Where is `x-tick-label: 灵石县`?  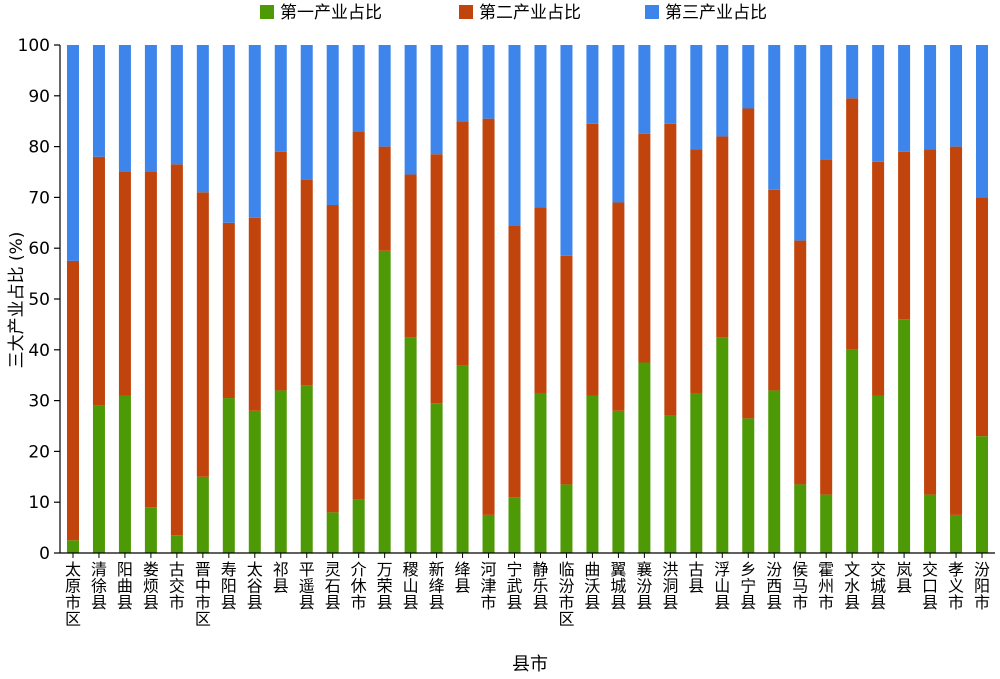
x-tick-label: 灵石县 is located at coordinates (333, 586).